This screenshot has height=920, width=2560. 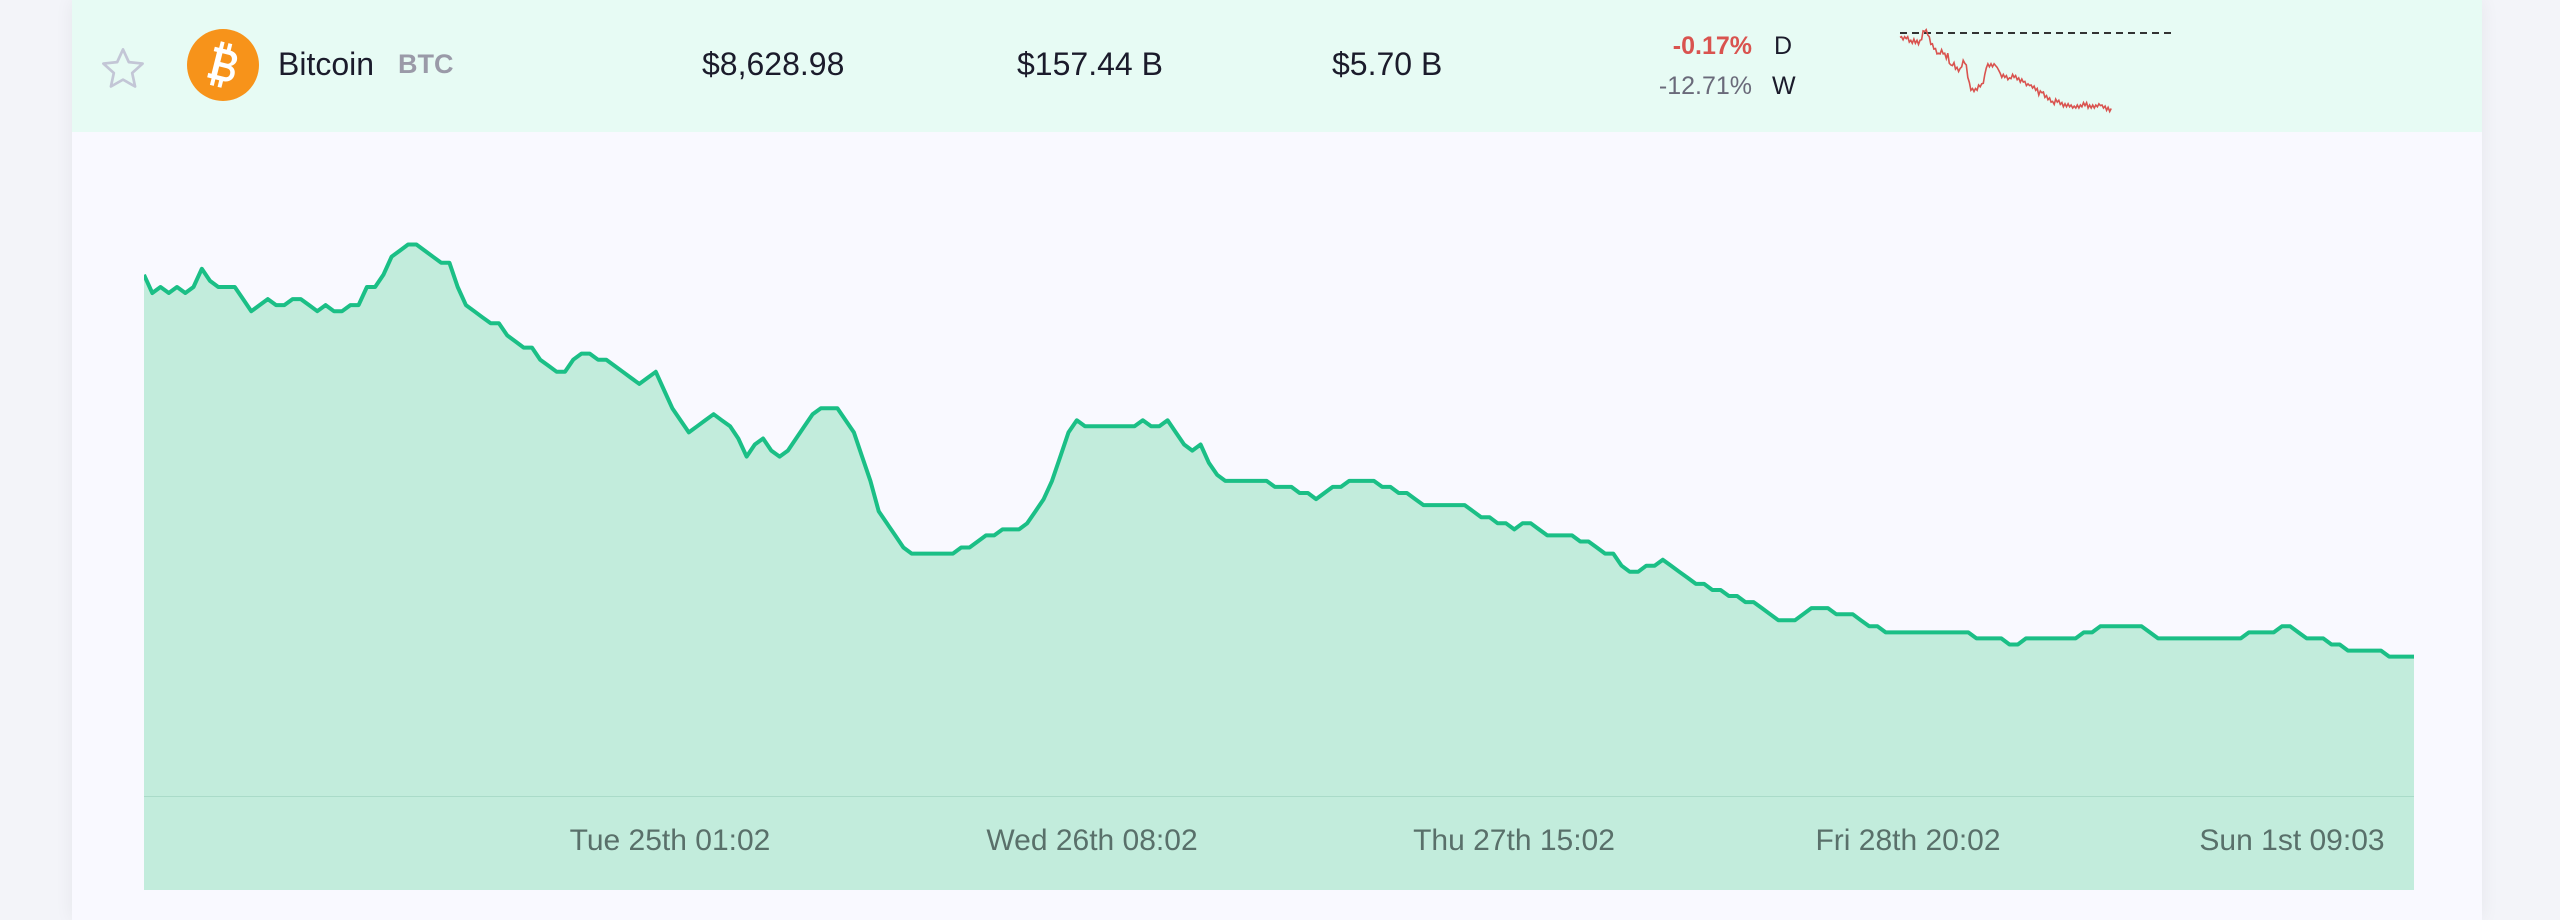 I want to click on change-day-label: D, so click(x=1783, y=46).